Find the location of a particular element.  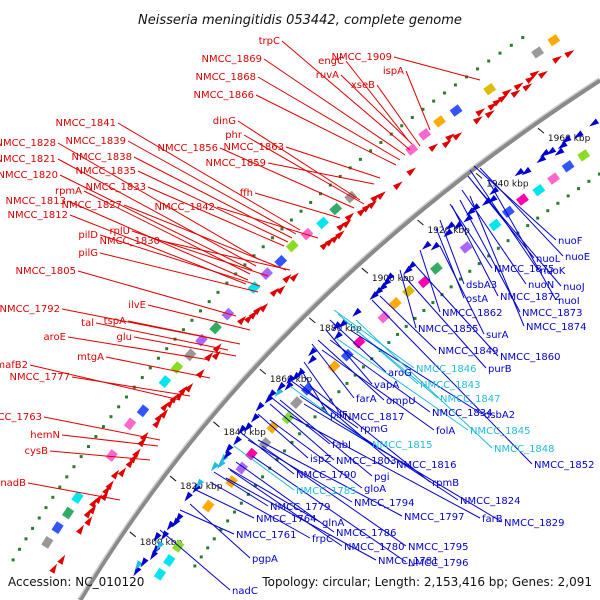

gene-label: NMCC_1830 is located at coordinates (129, 241).